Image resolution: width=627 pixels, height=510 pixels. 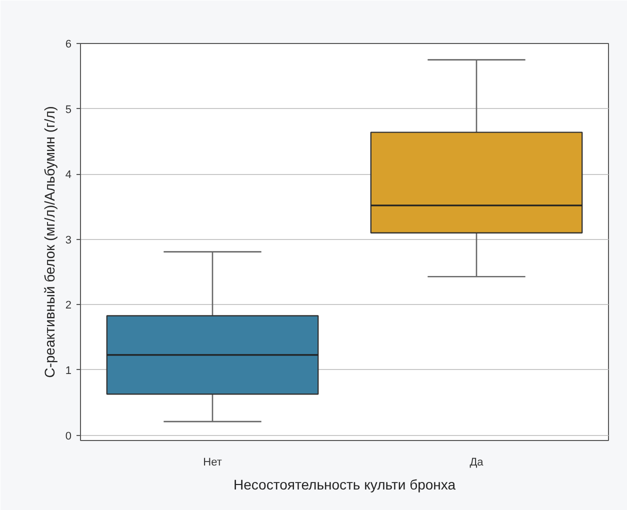 I want to click on y-tick-label: 0, so click(x=68, y=436).